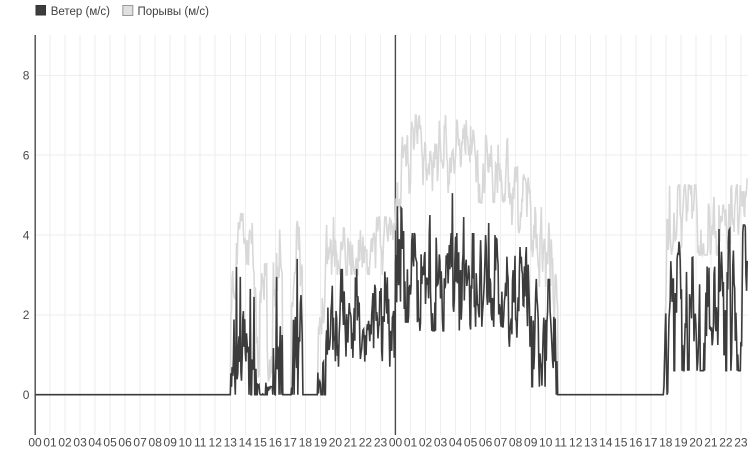  Describe the element at coordinates (80, 12) in the screenshot. I see `svg-text: Ветер (м/с)` at that location.